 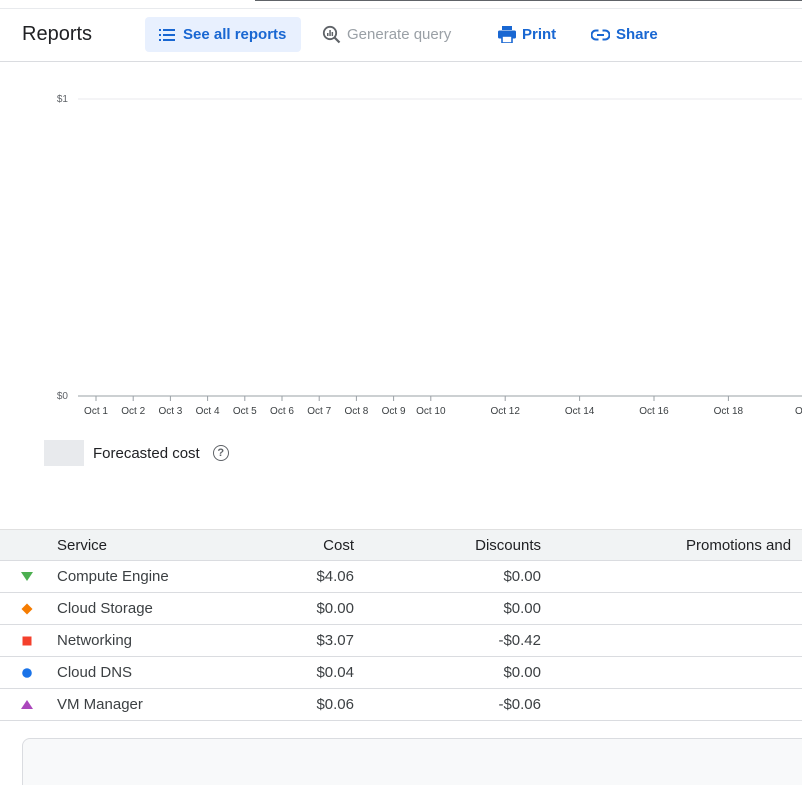 I want to click on service-name: Cloud Storage, so click(x=105, y=608).